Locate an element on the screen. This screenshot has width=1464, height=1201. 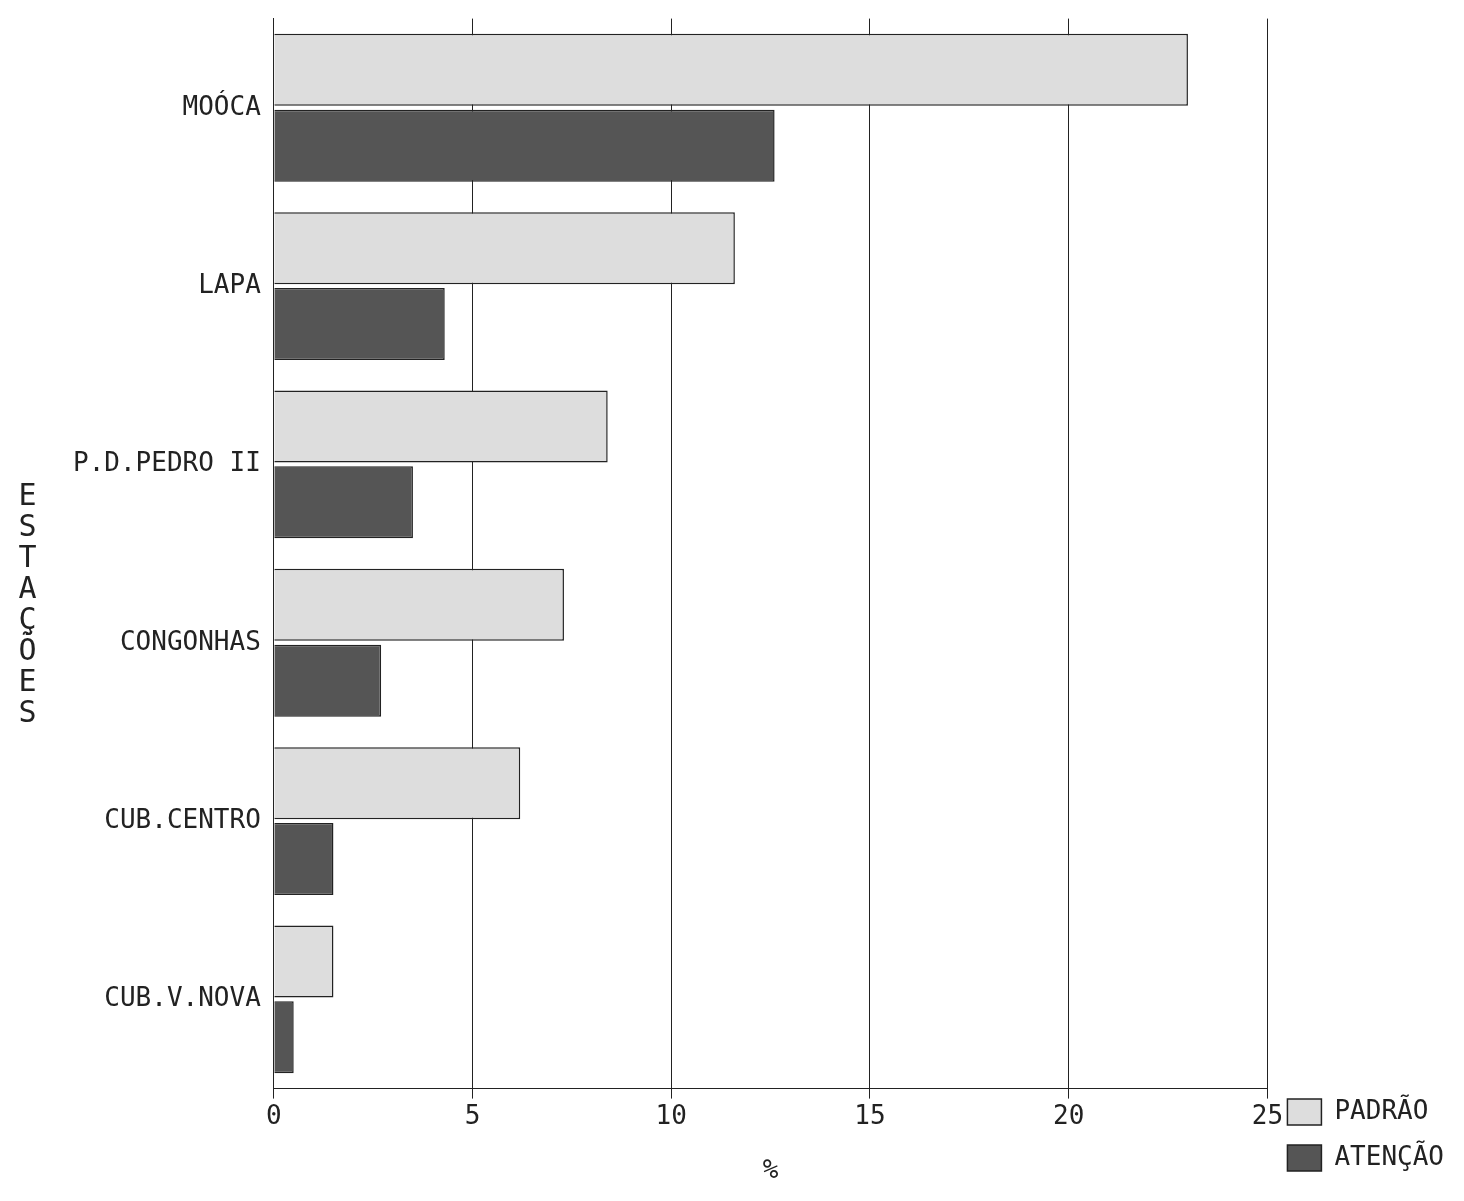
x-tick-label: 20 is located at coordinates (1069, 1114).